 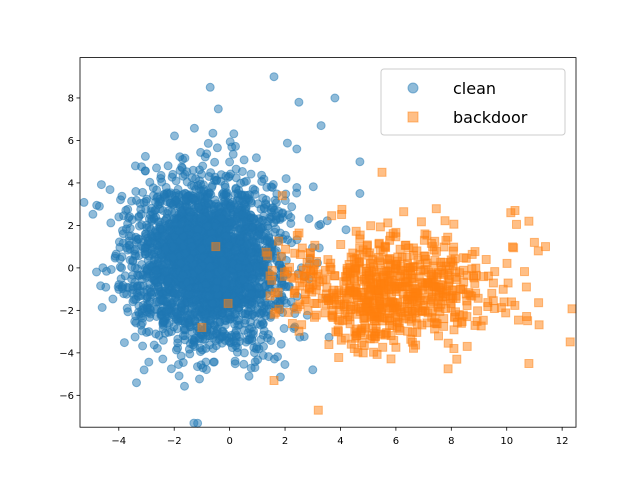 I want to click on x-tick-label: 4, so click(x=340, y=441).